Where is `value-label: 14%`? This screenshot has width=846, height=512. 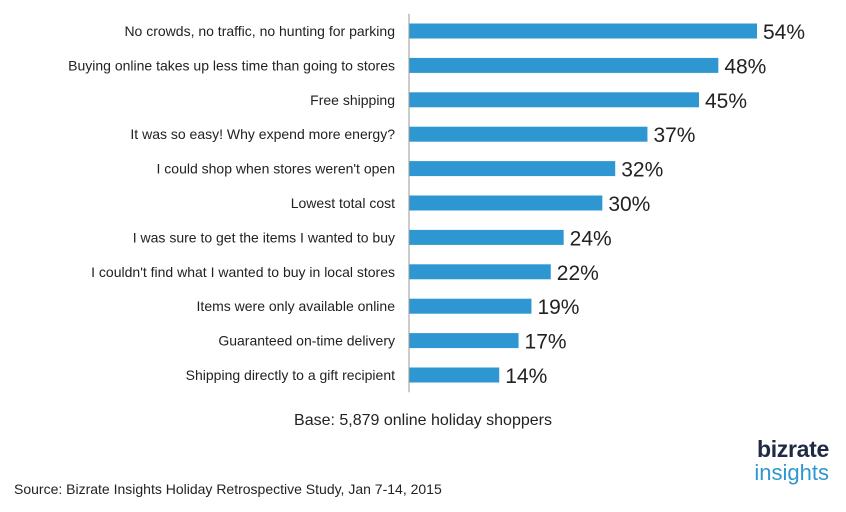
value-label: 14% is located at coordinates (526, 376).